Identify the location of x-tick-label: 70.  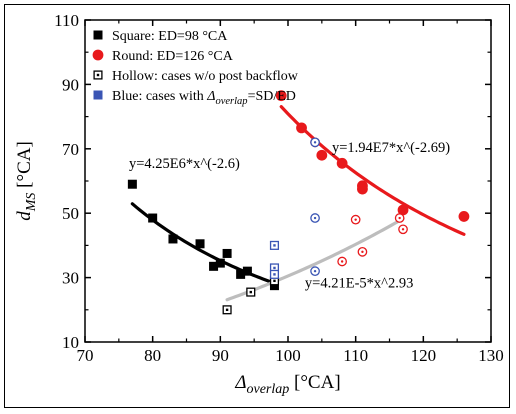
(85, 355).